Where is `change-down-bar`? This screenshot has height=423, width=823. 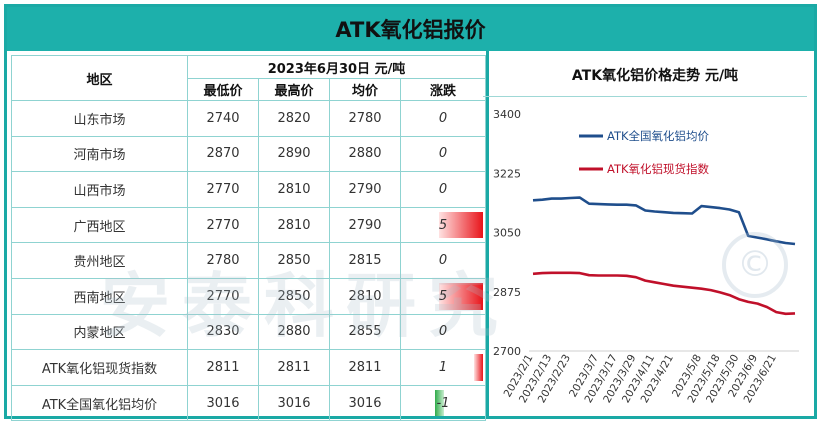
change-down-bar is located at coordinates (439, 403).